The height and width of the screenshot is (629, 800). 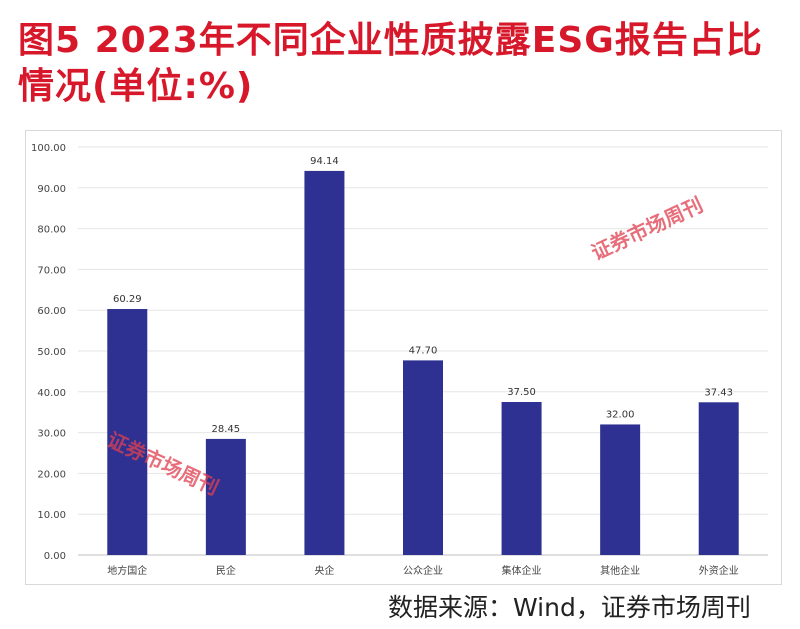 I want to click on x-tick-label: 地方国企, so click(x=127, y=570).